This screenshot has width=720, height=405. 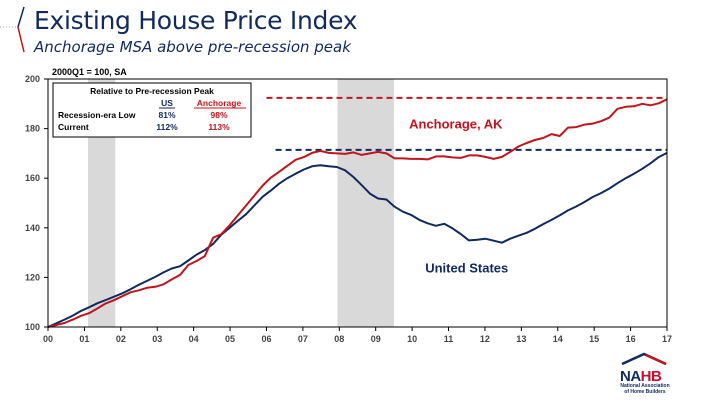 I want to click on logo-subtext: National Association of Home Builders, so click(x=645, y=389).